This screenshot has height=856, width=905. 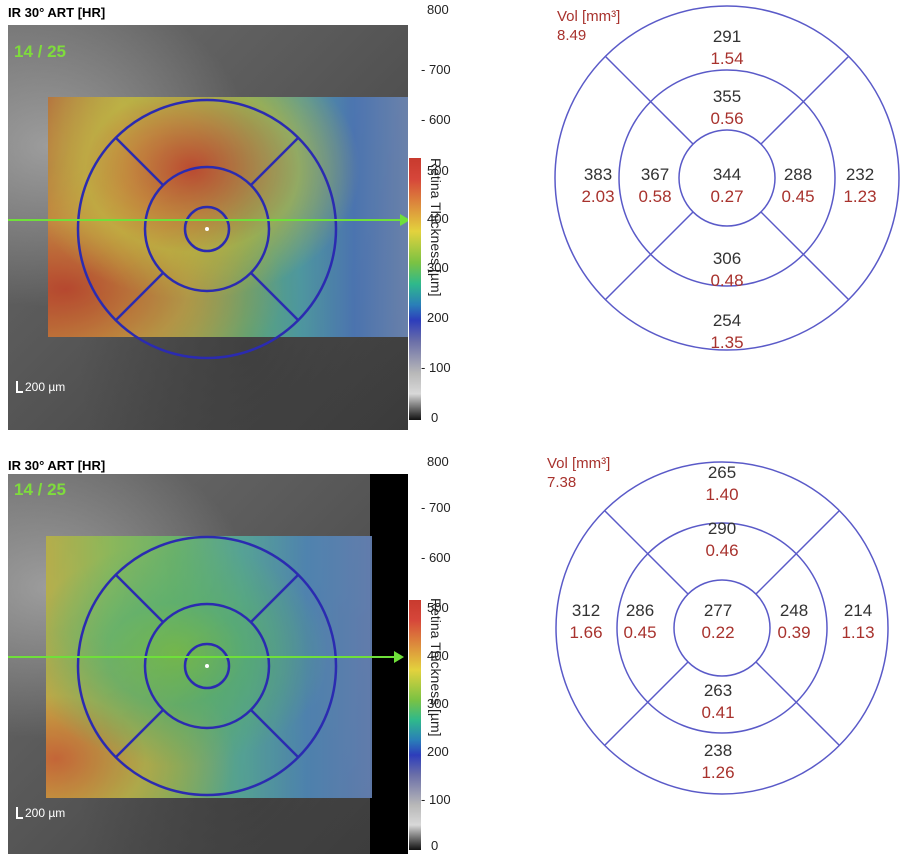 What do you see at coordinates (727, 107) in the screenshot?
I see `sector-inner-superior: 355 0.56` at bounding box center [727, 107].